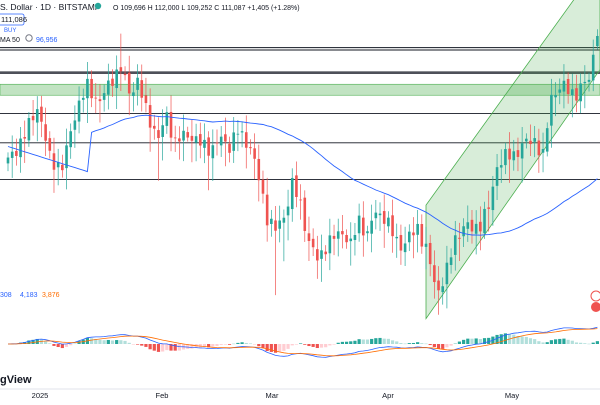 This screenshot has width=600, height=405. I want to click on macd-histogram, so click(304, 343).